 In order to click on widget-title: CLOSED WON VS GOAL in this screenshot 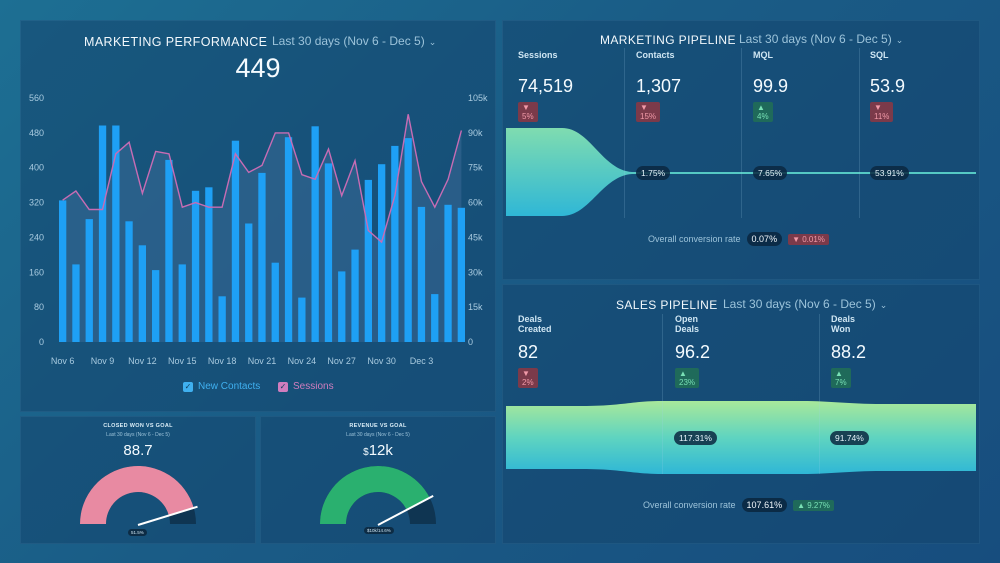, I will do `click(138, 426)`.